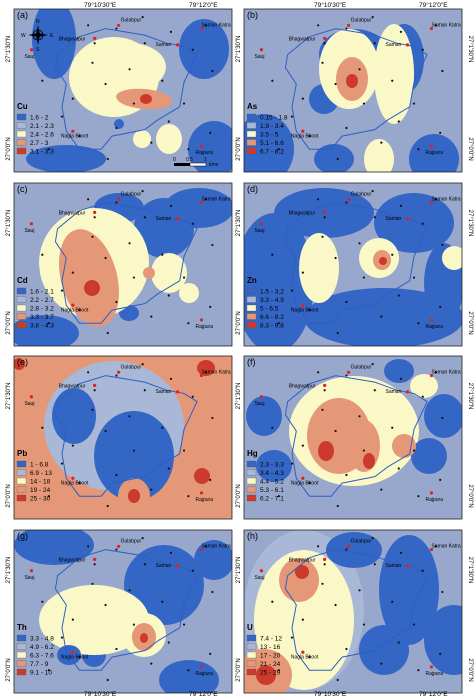 The height and width of the screenshot is (698, 474). What do you see at coordinates (100, 5) in the screenshot?
I see `top-coordinate: 79°10'30"E` at bounding box center [100, 5].